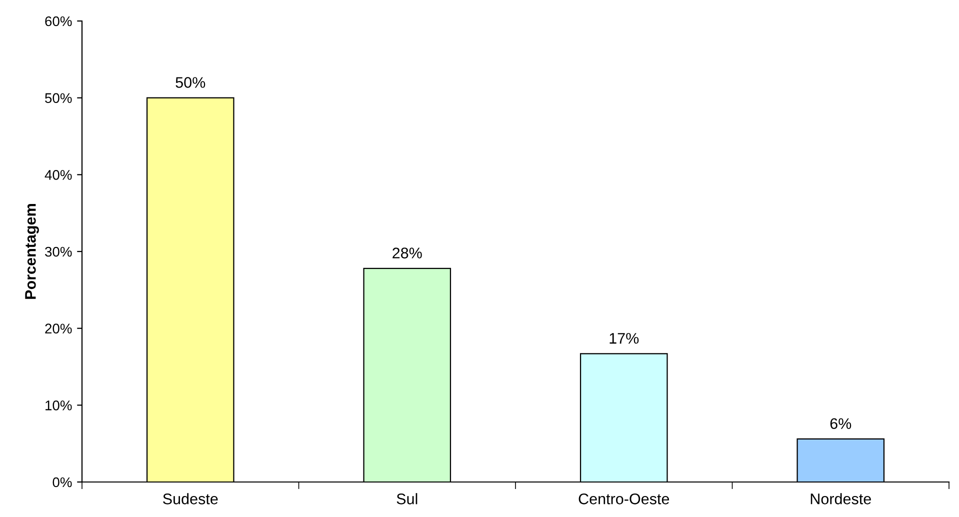 The width and height of the screenshot is (959, 517). Describe the element at coordinates (191, 82) in the screenshot. I see `data-label: 50%` at that location.